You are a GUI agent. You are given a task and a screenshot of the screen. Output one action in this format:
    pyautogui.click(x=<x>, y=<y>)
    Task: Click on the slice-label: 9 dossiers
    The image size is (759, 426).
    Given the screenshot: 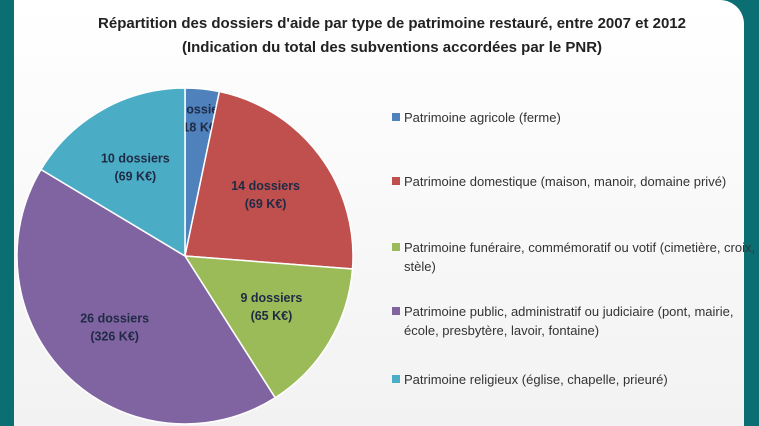 What is the action you would take?
    pyautogui.click(x=271, y=298)
    